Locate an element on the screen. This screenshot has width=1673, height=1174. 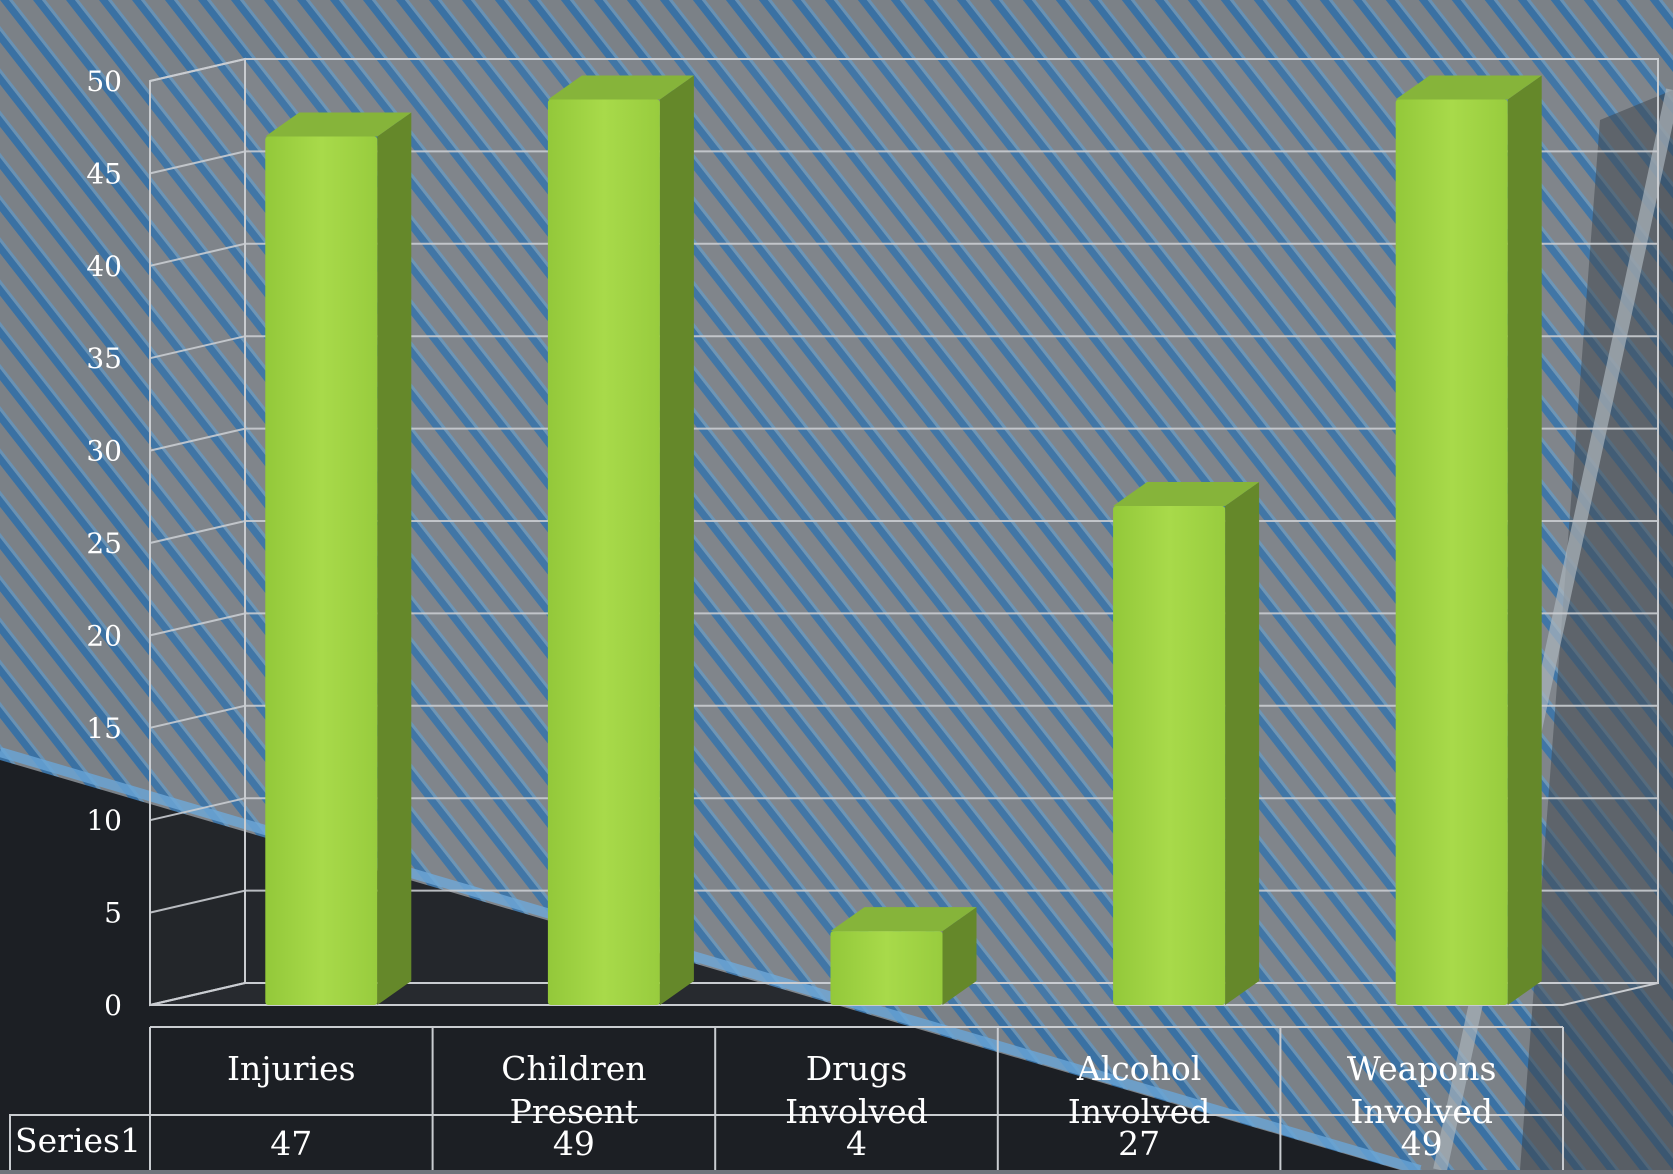
y-tick-label: 25 is located at coordinates (104, 543).